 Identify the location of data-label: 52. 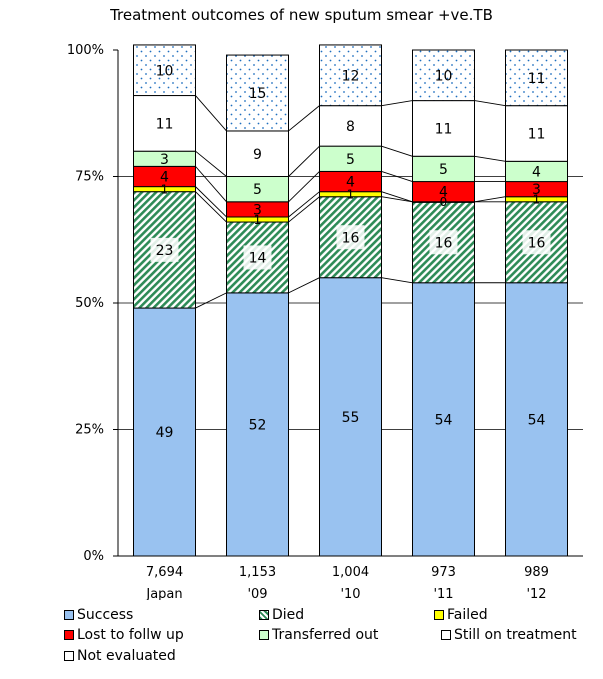
(258, 425).